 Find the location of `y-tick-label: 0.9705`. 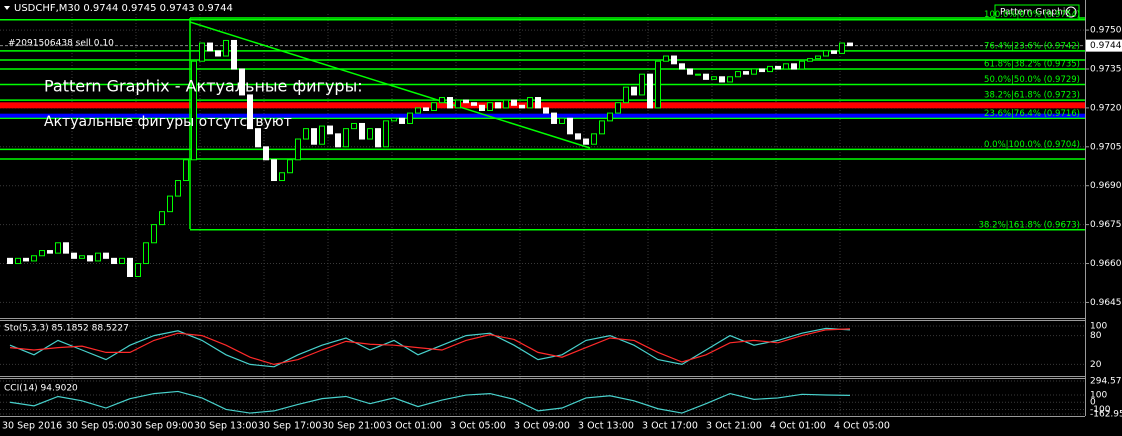

y-tick-label: 0.9705 is located at coordinates (1106, 147).